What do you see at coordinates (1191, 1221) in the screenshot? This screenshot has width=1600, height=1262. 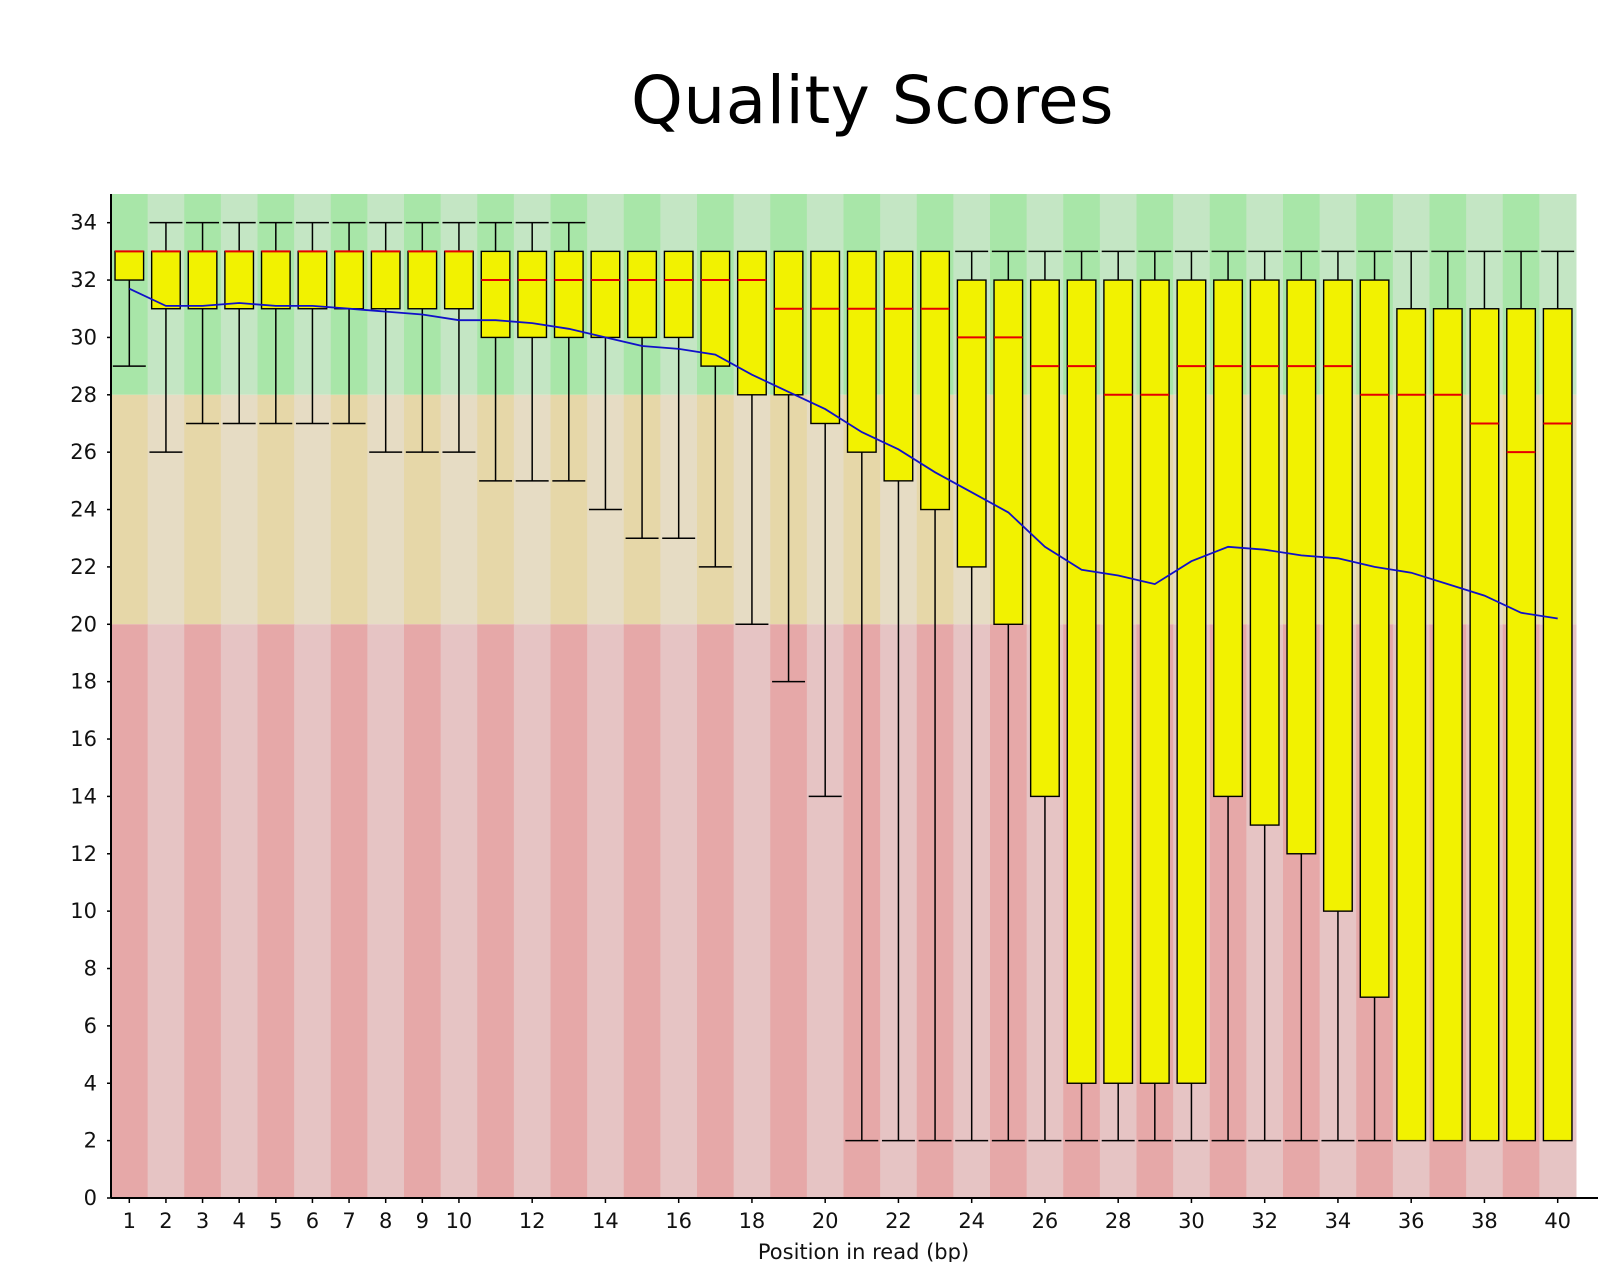 I see `x-tick-label: 30` at bounding box center [1191, 1221].